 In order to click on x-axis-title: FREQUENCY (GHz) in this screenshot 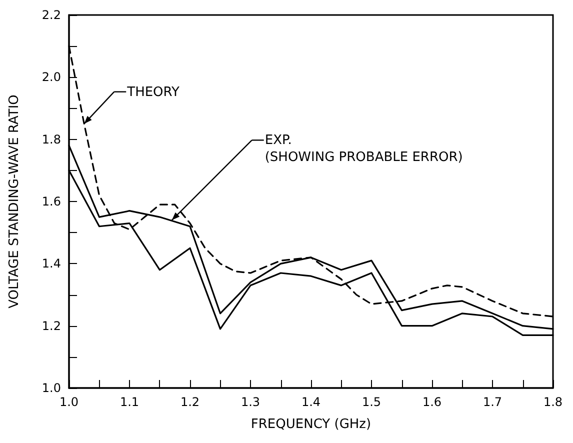, I will do `click(311, 424)`.